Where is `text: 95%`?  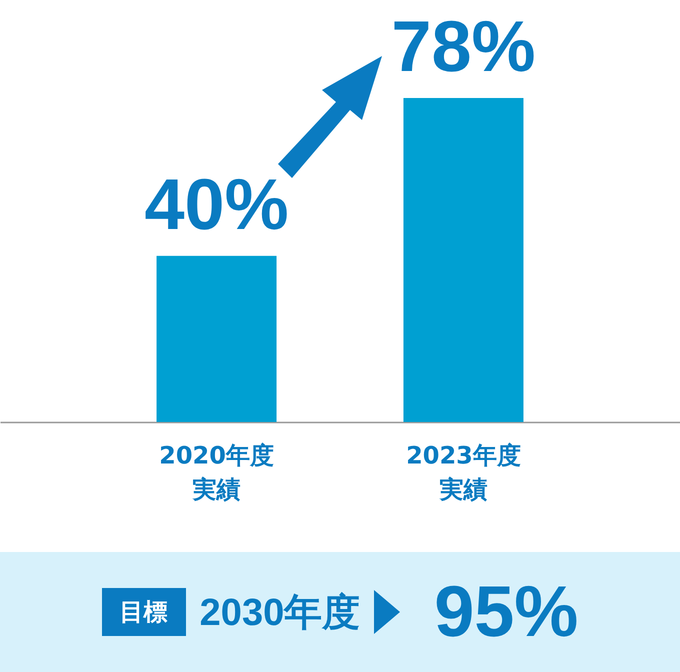
text: 95% is located at coordinates (506, 612).